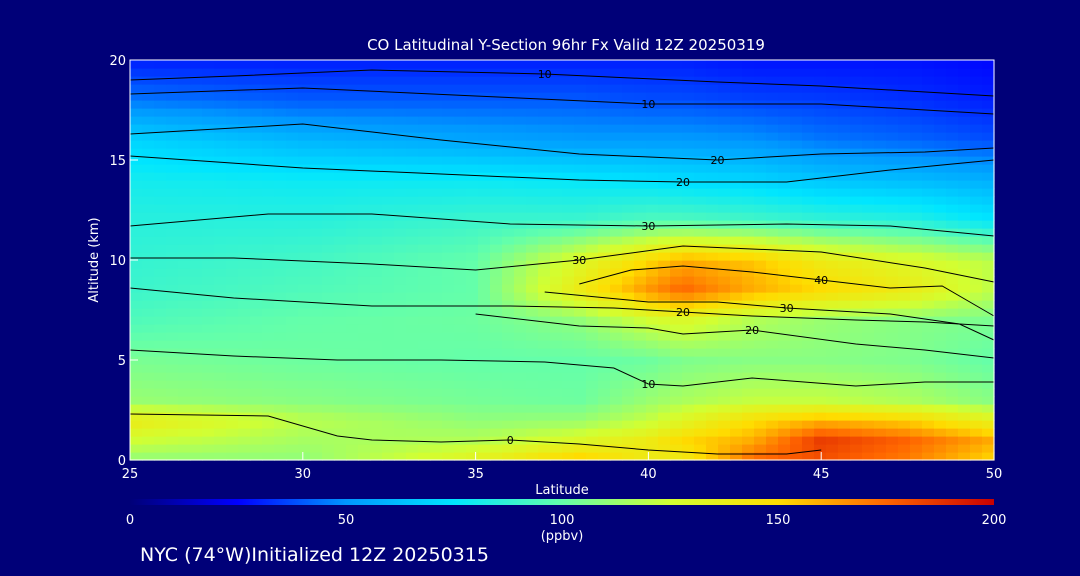 The height and width of the screenshot is (576, 1080). Describe the element at coordinates (130, 474) in the screenshot. I see `x-tick-label: 25` at that location.